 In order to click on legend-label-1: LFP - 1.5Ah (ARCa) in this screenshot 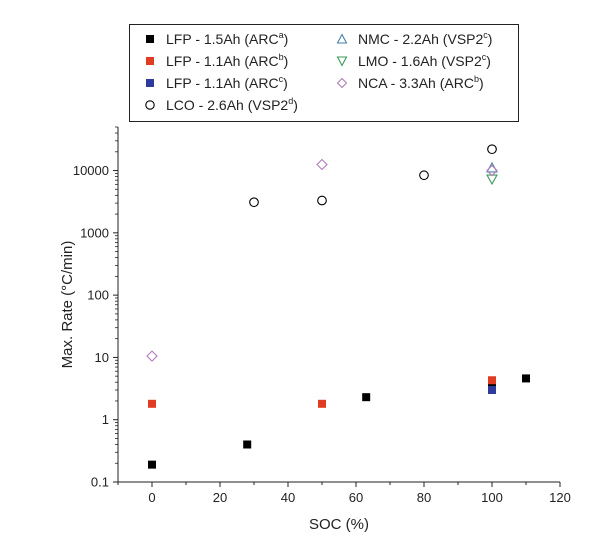, I will do `click(227, 39)`.